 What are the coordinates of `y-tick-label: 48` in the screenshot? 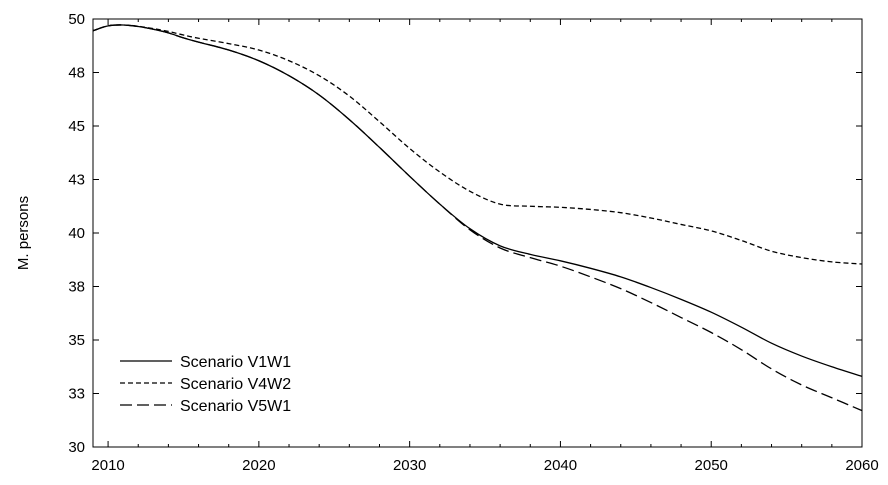 It's located at (76, 73).